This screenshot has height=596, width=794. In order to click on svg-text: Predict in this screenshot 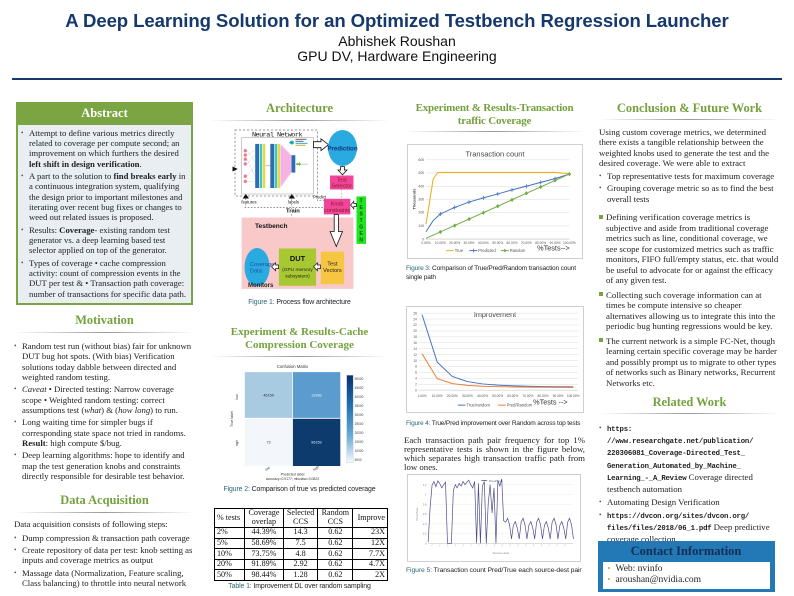, I will do `click(320, 196)`.